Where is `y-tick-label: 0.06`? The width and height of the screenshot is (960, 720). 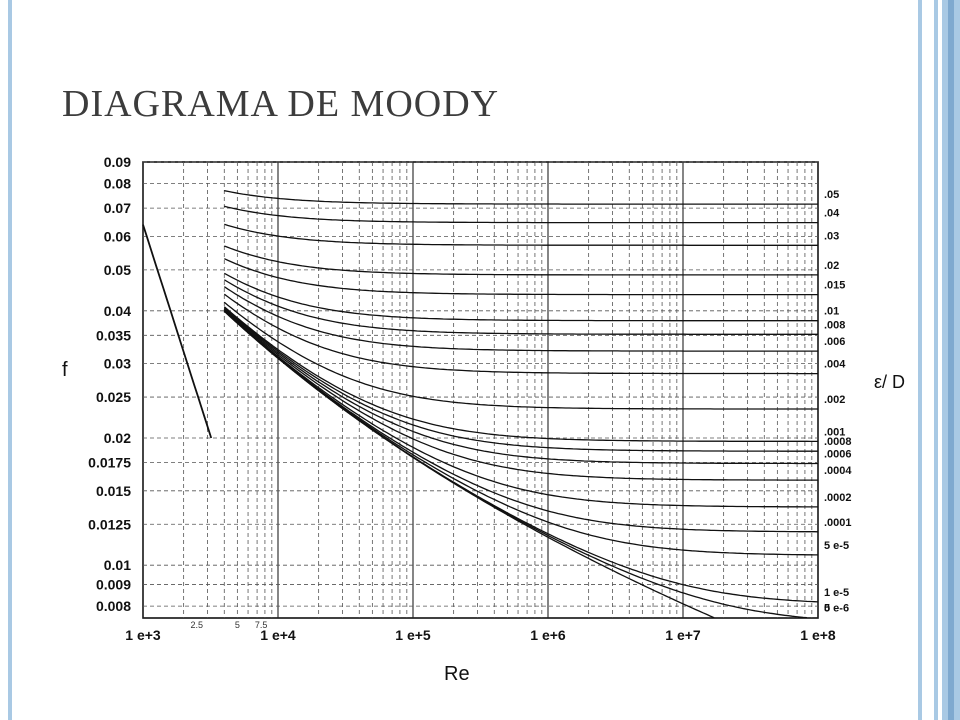 y-tick-label: 0.06 is located at coordinates (117, 236).